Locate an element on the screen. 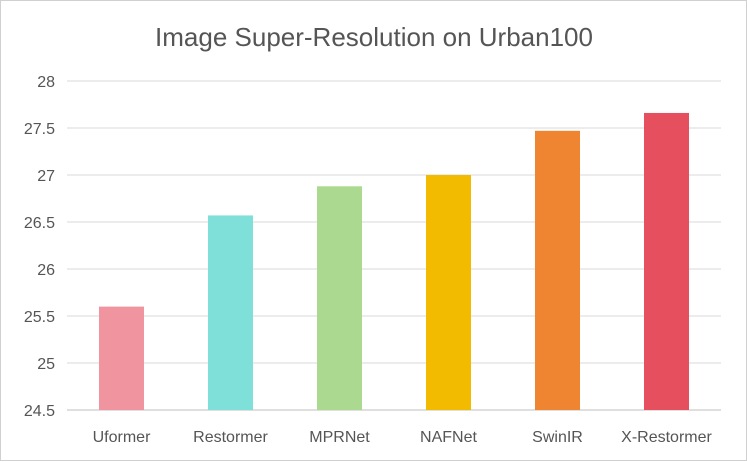  y-axis-ticks: 24.5 25 25.5 26 26.5 27 27.5 28 is located at coordinates (39, 247).